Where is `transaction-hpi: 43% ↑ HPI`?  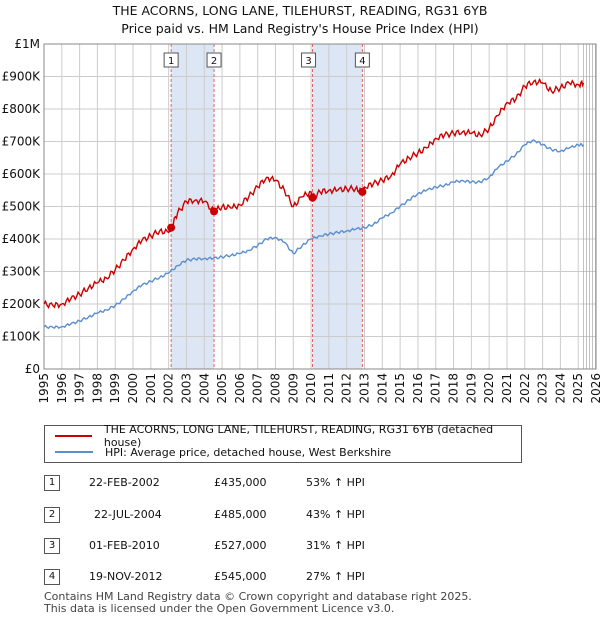 transaction-hpi: 43% ↑ HPI is located at coordinates (335, 514).